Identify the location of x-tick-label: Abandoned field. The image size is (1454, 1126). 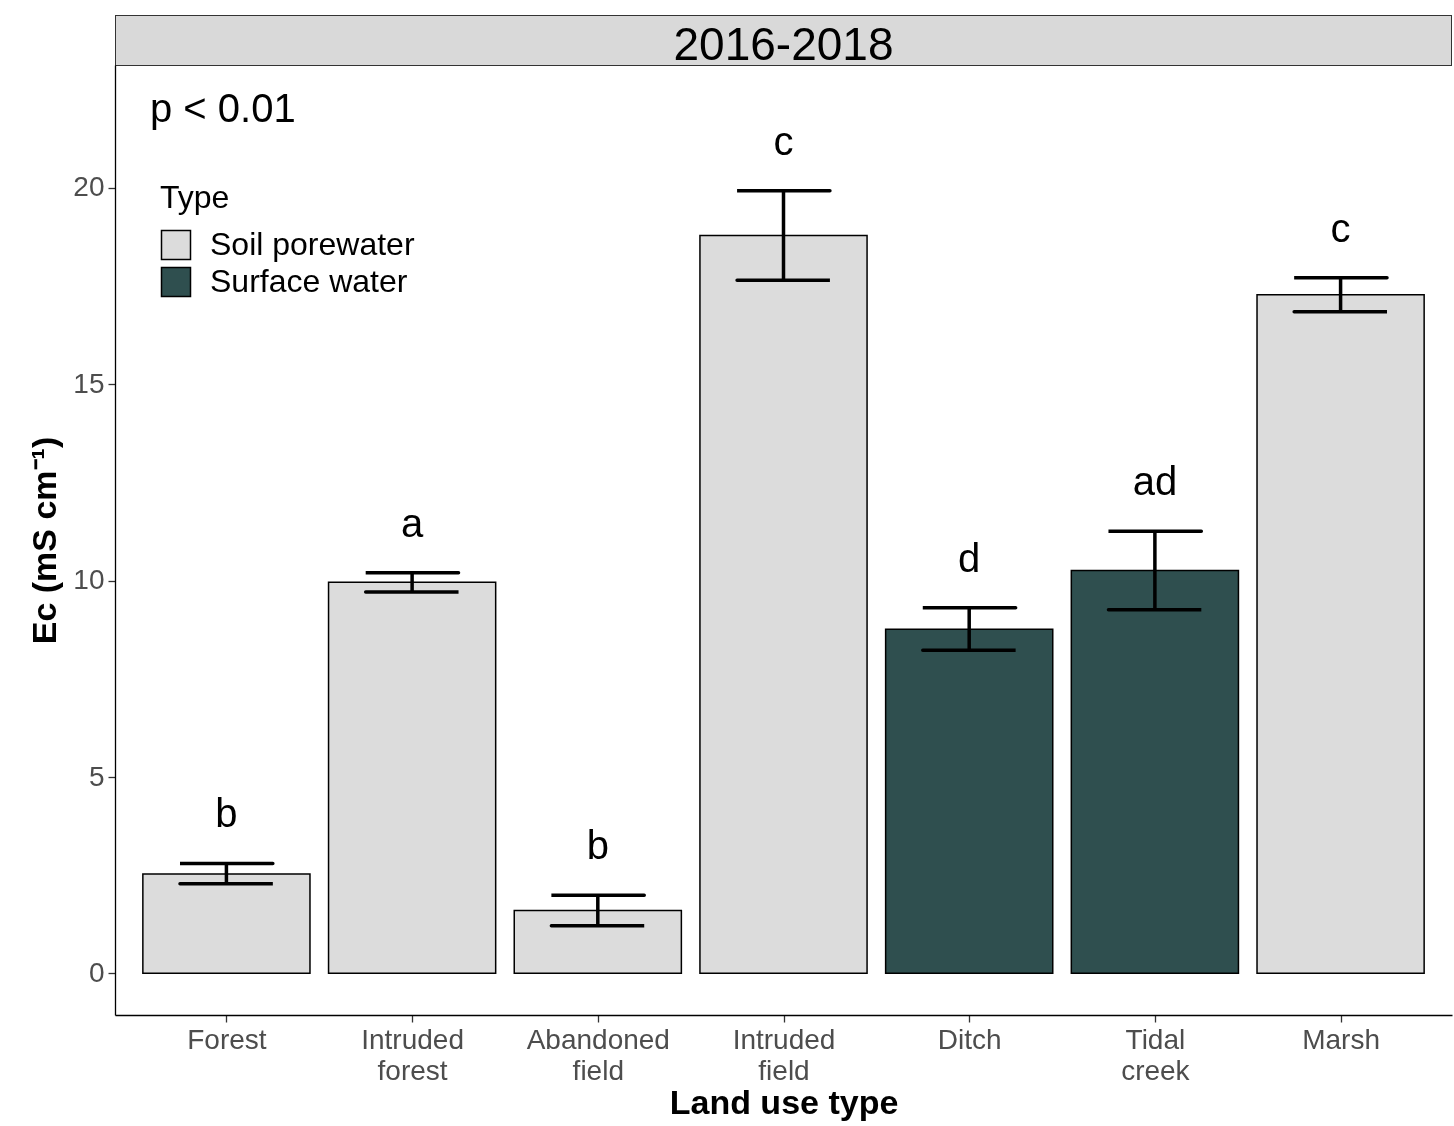
(598, 1054).